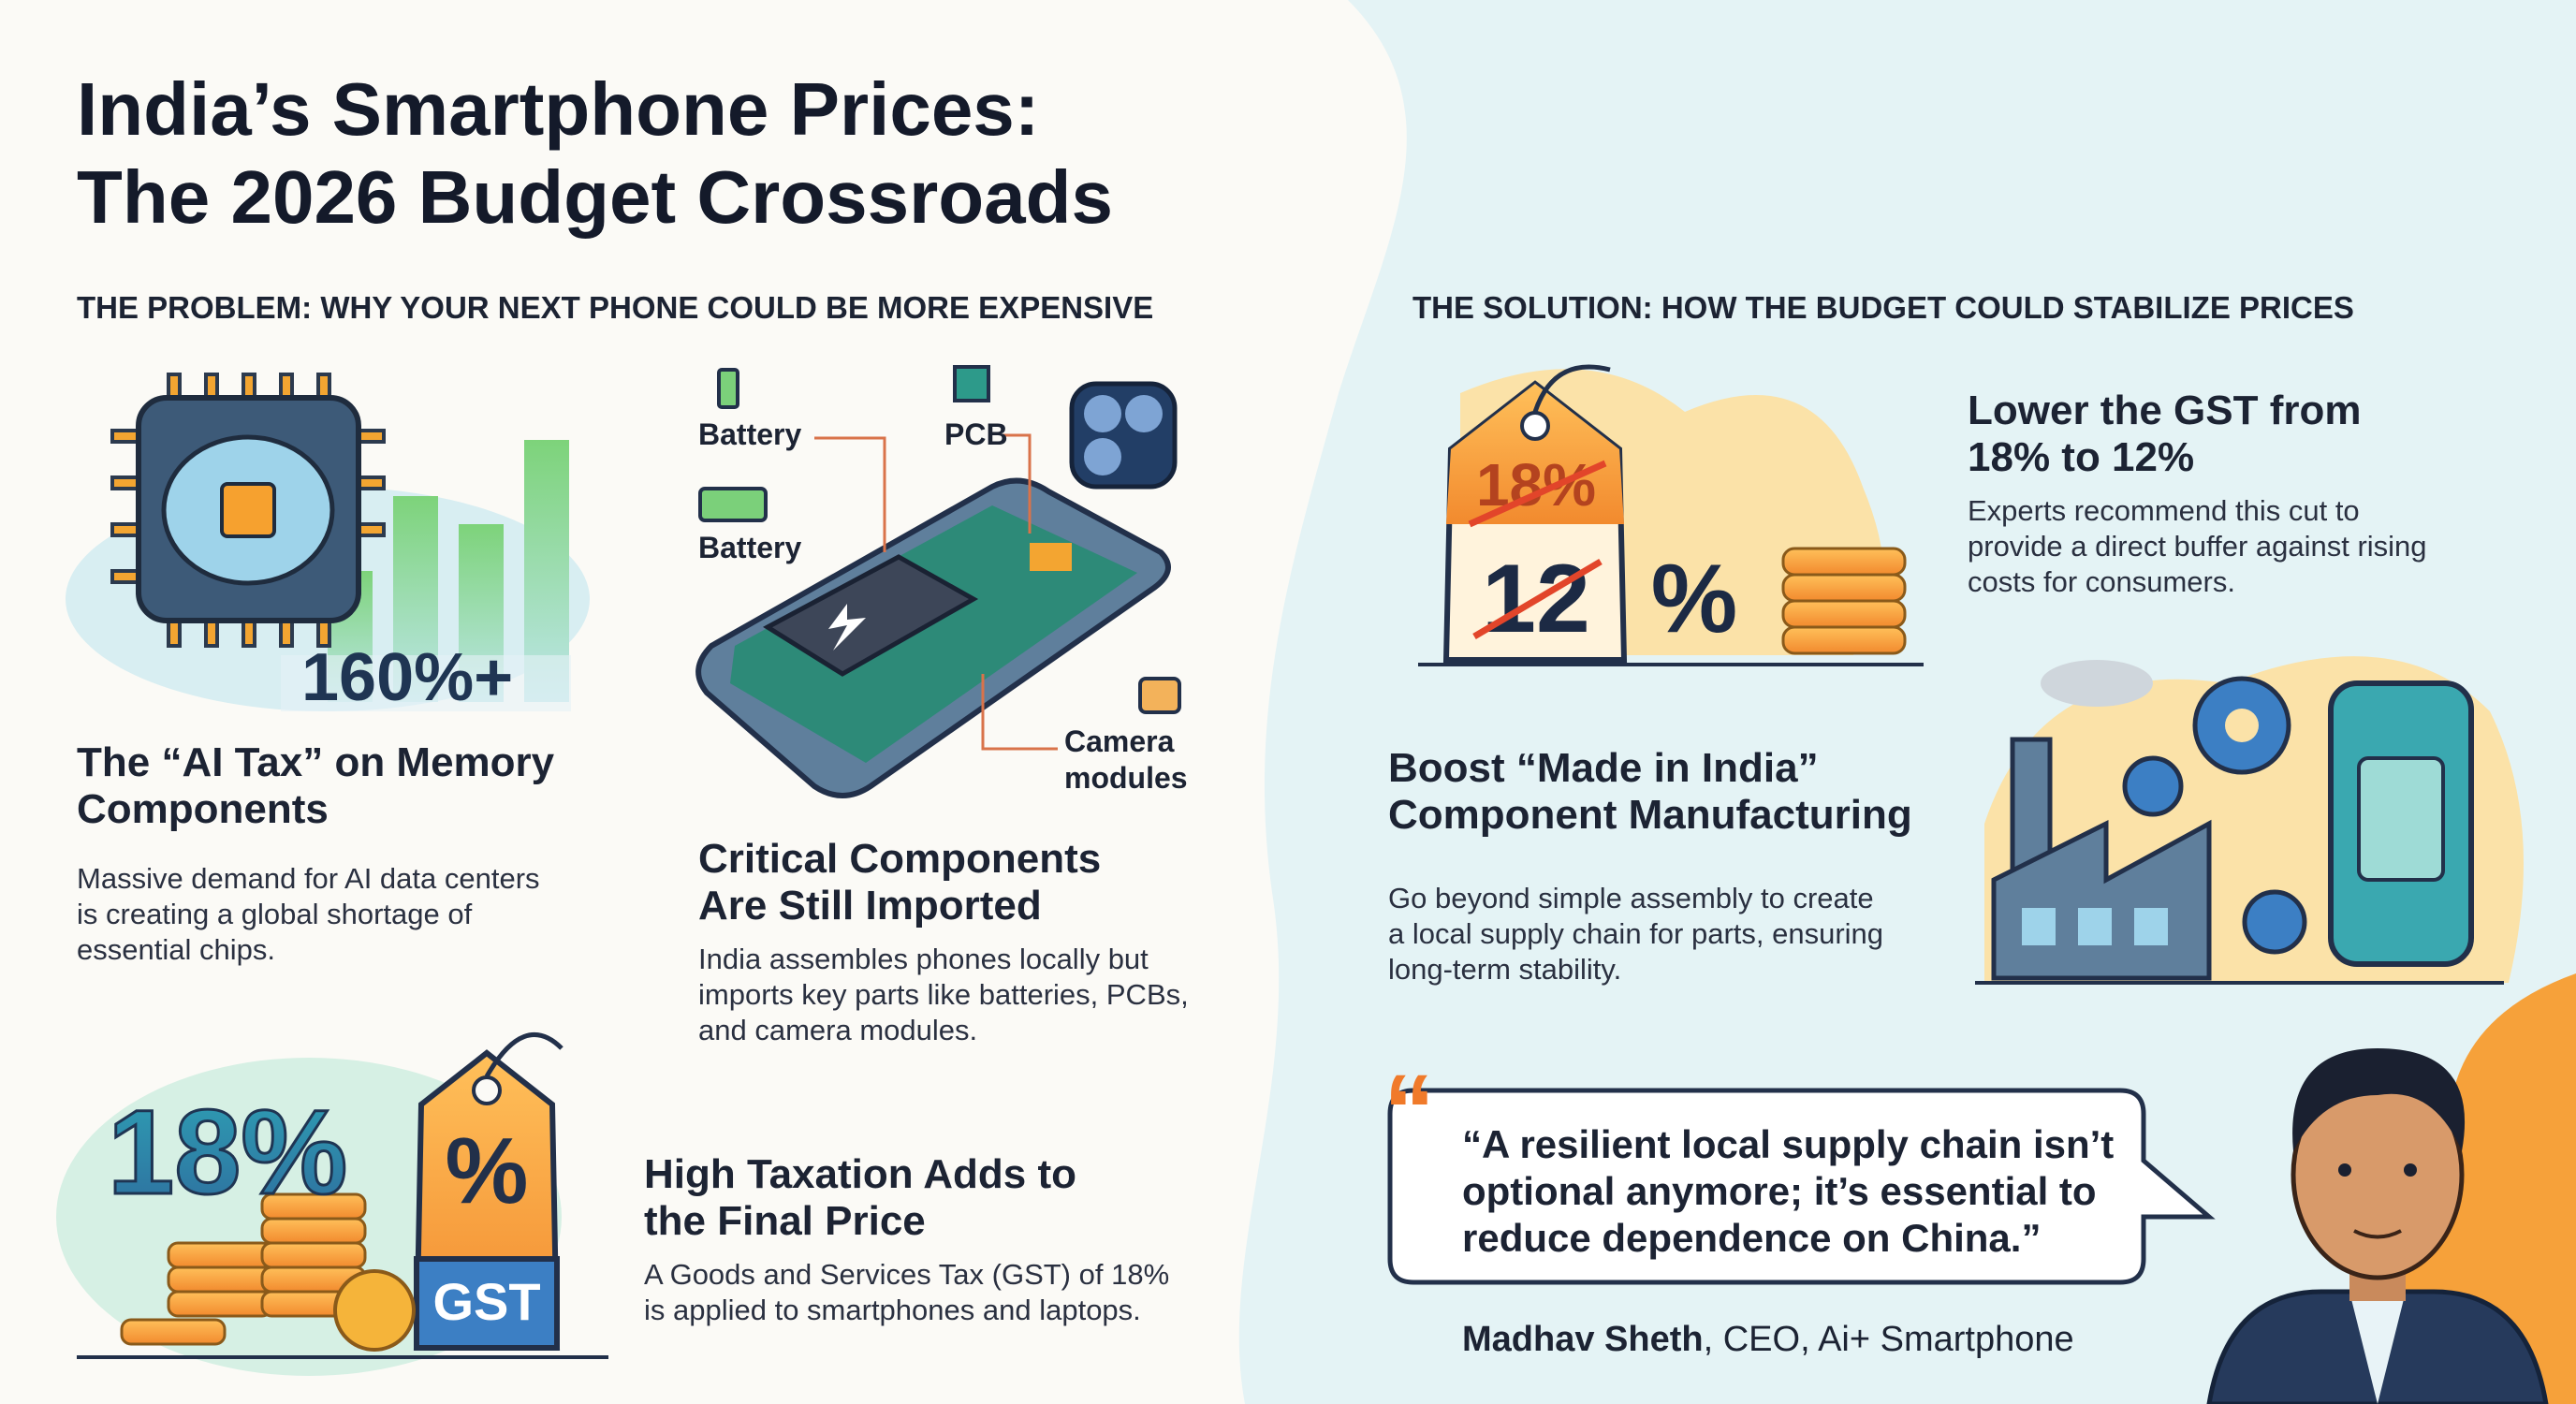 This screenshot has height=1404, width=2576. I want to click on item-title: Critical Components Are Still Imported, so click(899, 883).